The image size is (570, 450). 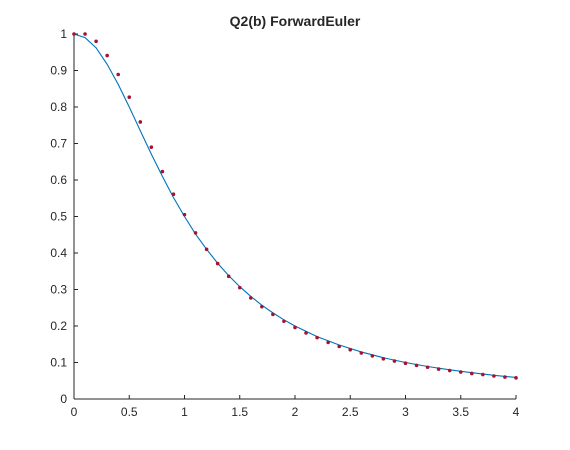 What do you see at coordinates (239, 412) in the screenshot?
I see `x-tick-label: 1.5` at bounding box center [239, 412].